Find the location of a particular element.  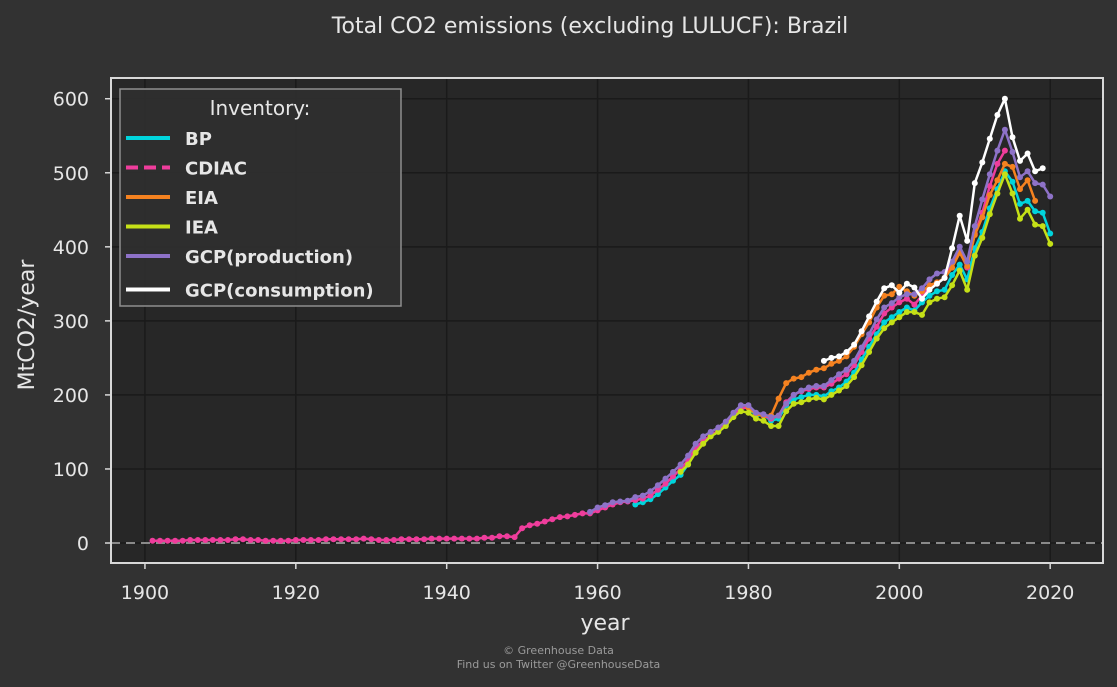

series-gcp-consumption is located at coordinates (933, 229).